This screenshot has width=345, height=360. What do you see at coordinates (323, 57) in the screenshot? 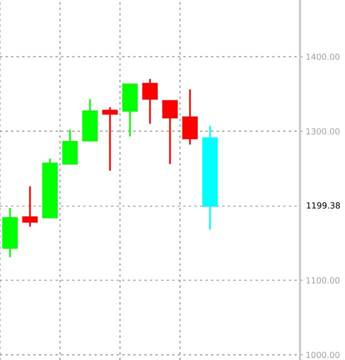
I see `y-tick-label: 1400.00` at bounding box center [323, 57].